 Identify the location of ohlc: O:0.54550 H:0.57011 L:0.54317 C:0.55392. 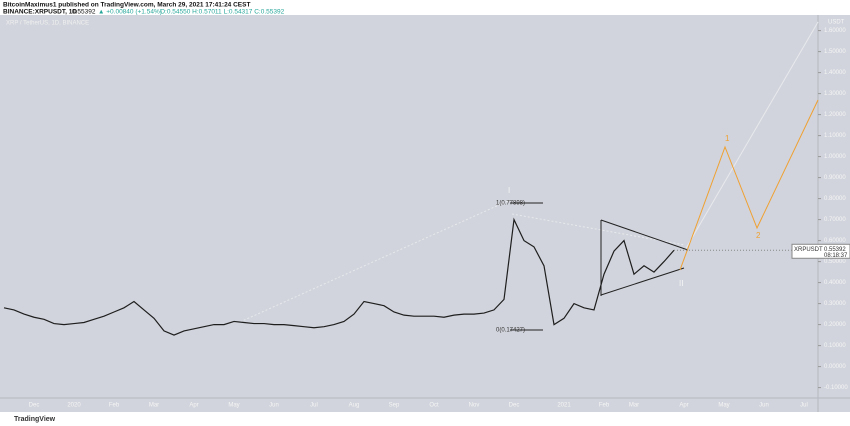
(222, 12).